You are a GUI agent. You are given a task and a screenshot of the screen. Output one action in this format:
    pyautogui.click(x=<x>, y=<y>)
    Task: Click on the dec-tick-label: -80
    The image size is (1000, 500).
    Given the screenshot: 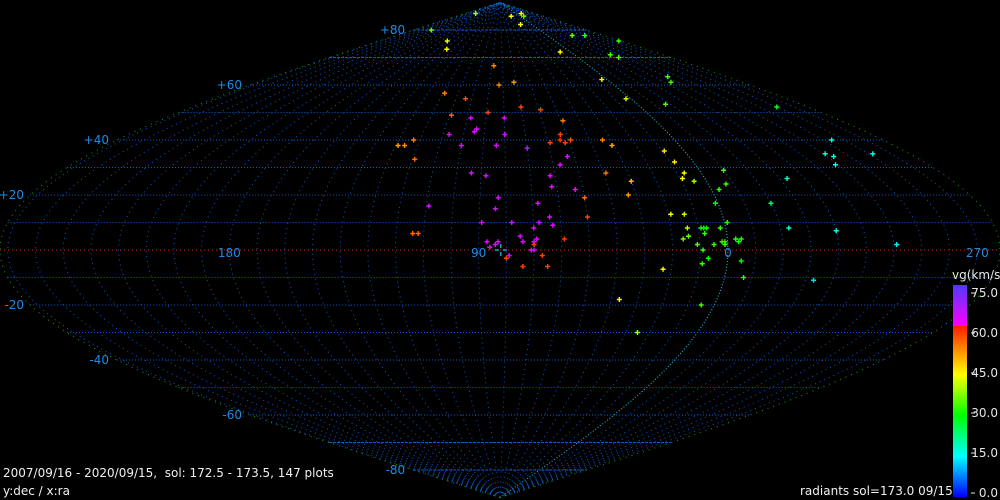 What is the action you would take?
    pyautogui.click(x=396, y=470)
    